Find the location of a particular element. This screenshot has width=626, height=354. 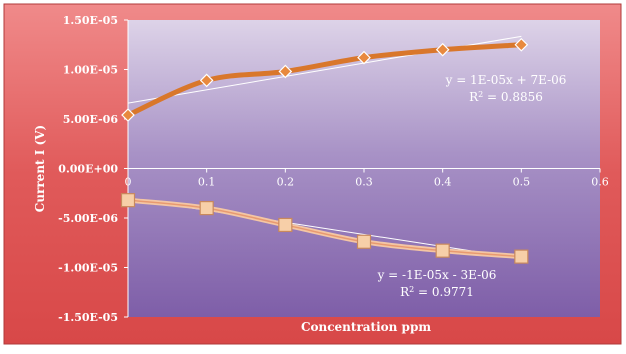

y-tick-label: -1.00E-05 is located at coordinates (88, 268).